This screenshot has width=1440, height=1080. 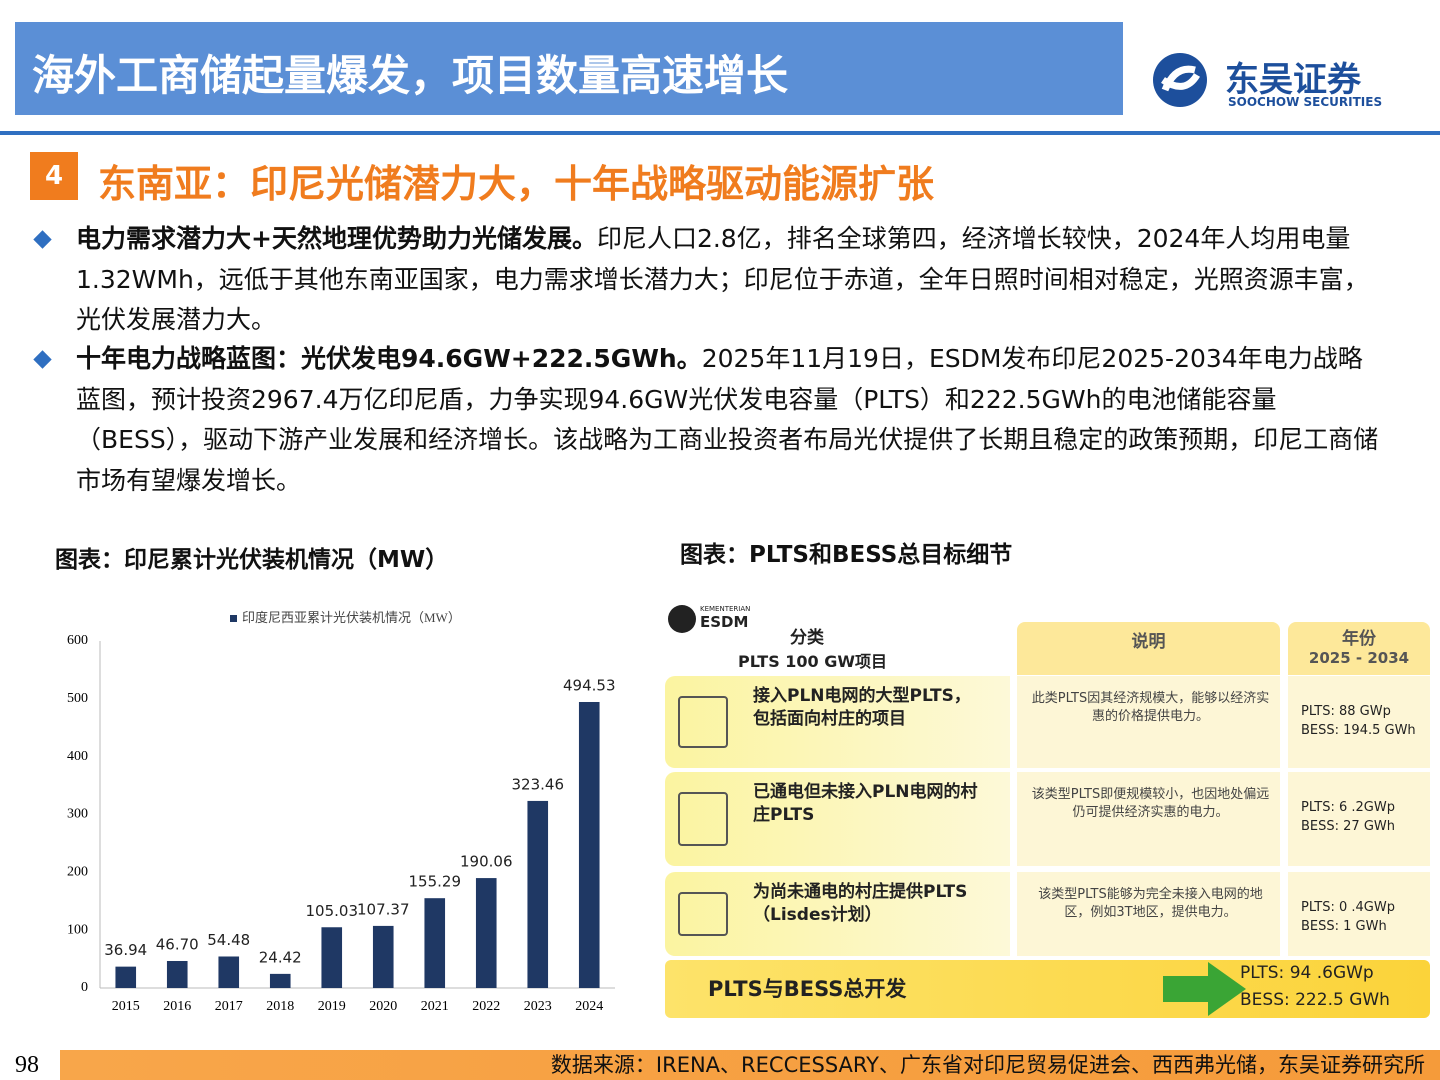 What do you see at coordinates (233, 618) in the screenshot?
I see `legend-swatch` at bounding box center [233, 618].